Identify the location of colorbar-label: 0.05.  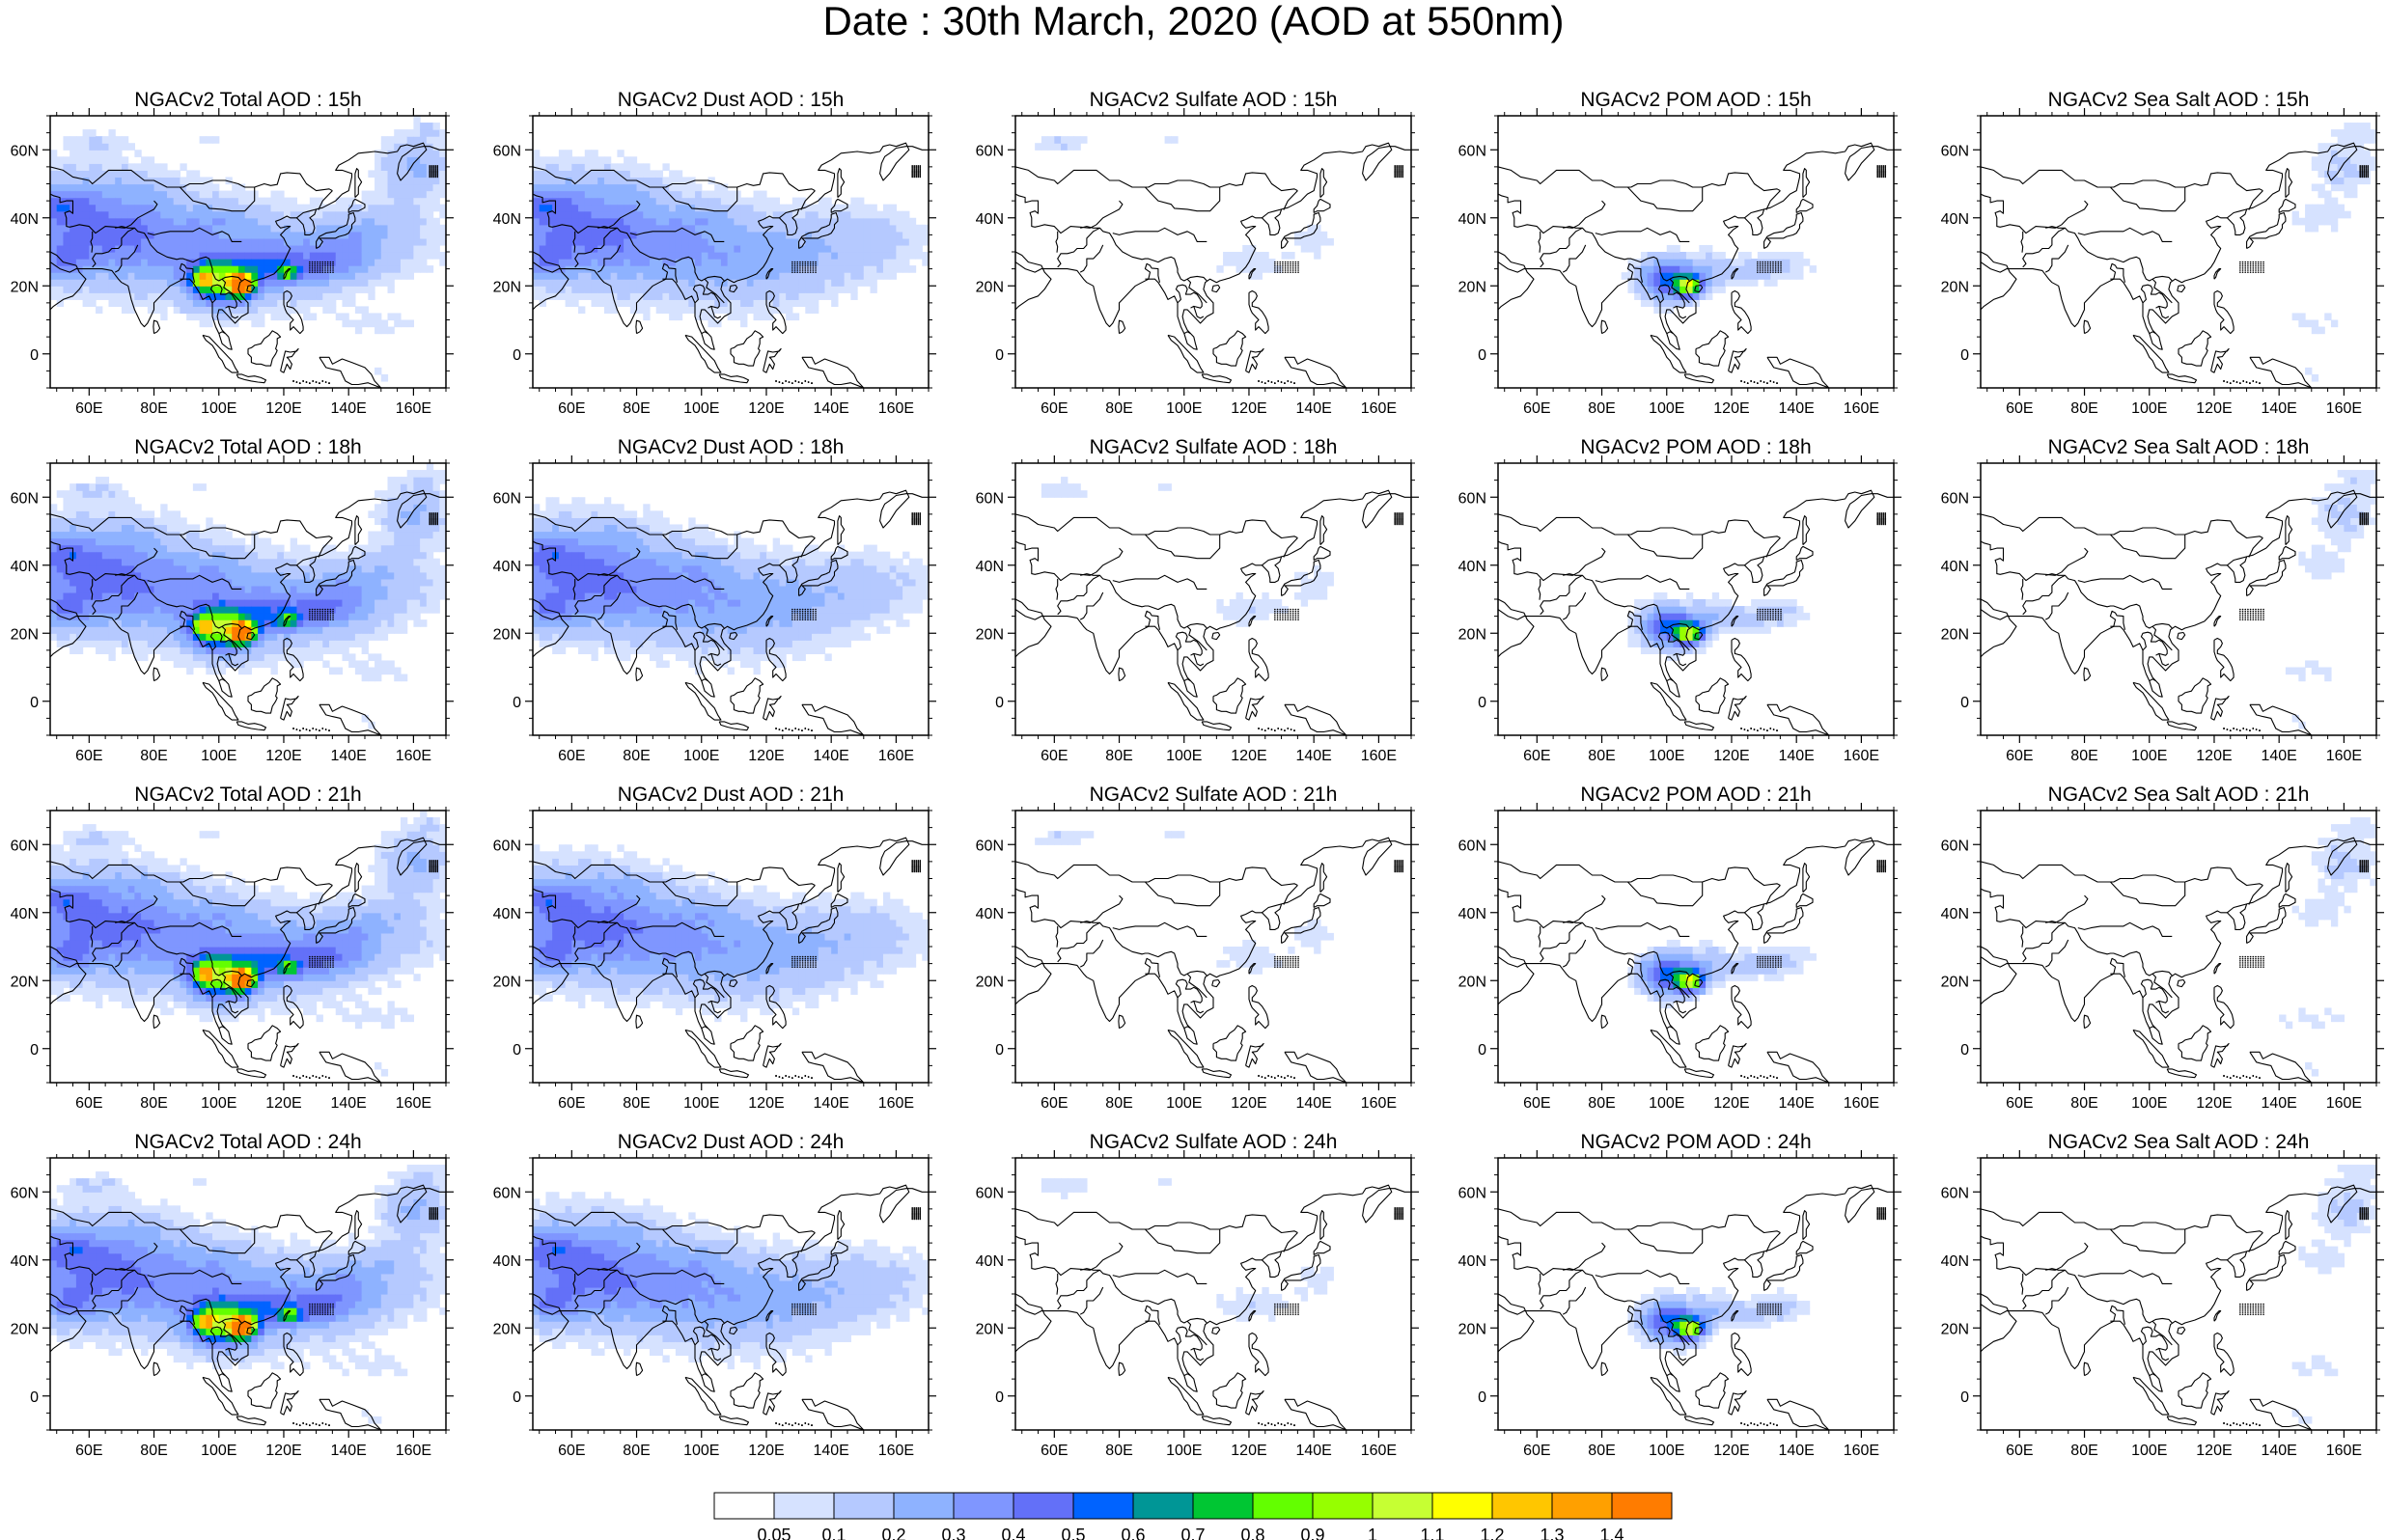
(774, 1533).